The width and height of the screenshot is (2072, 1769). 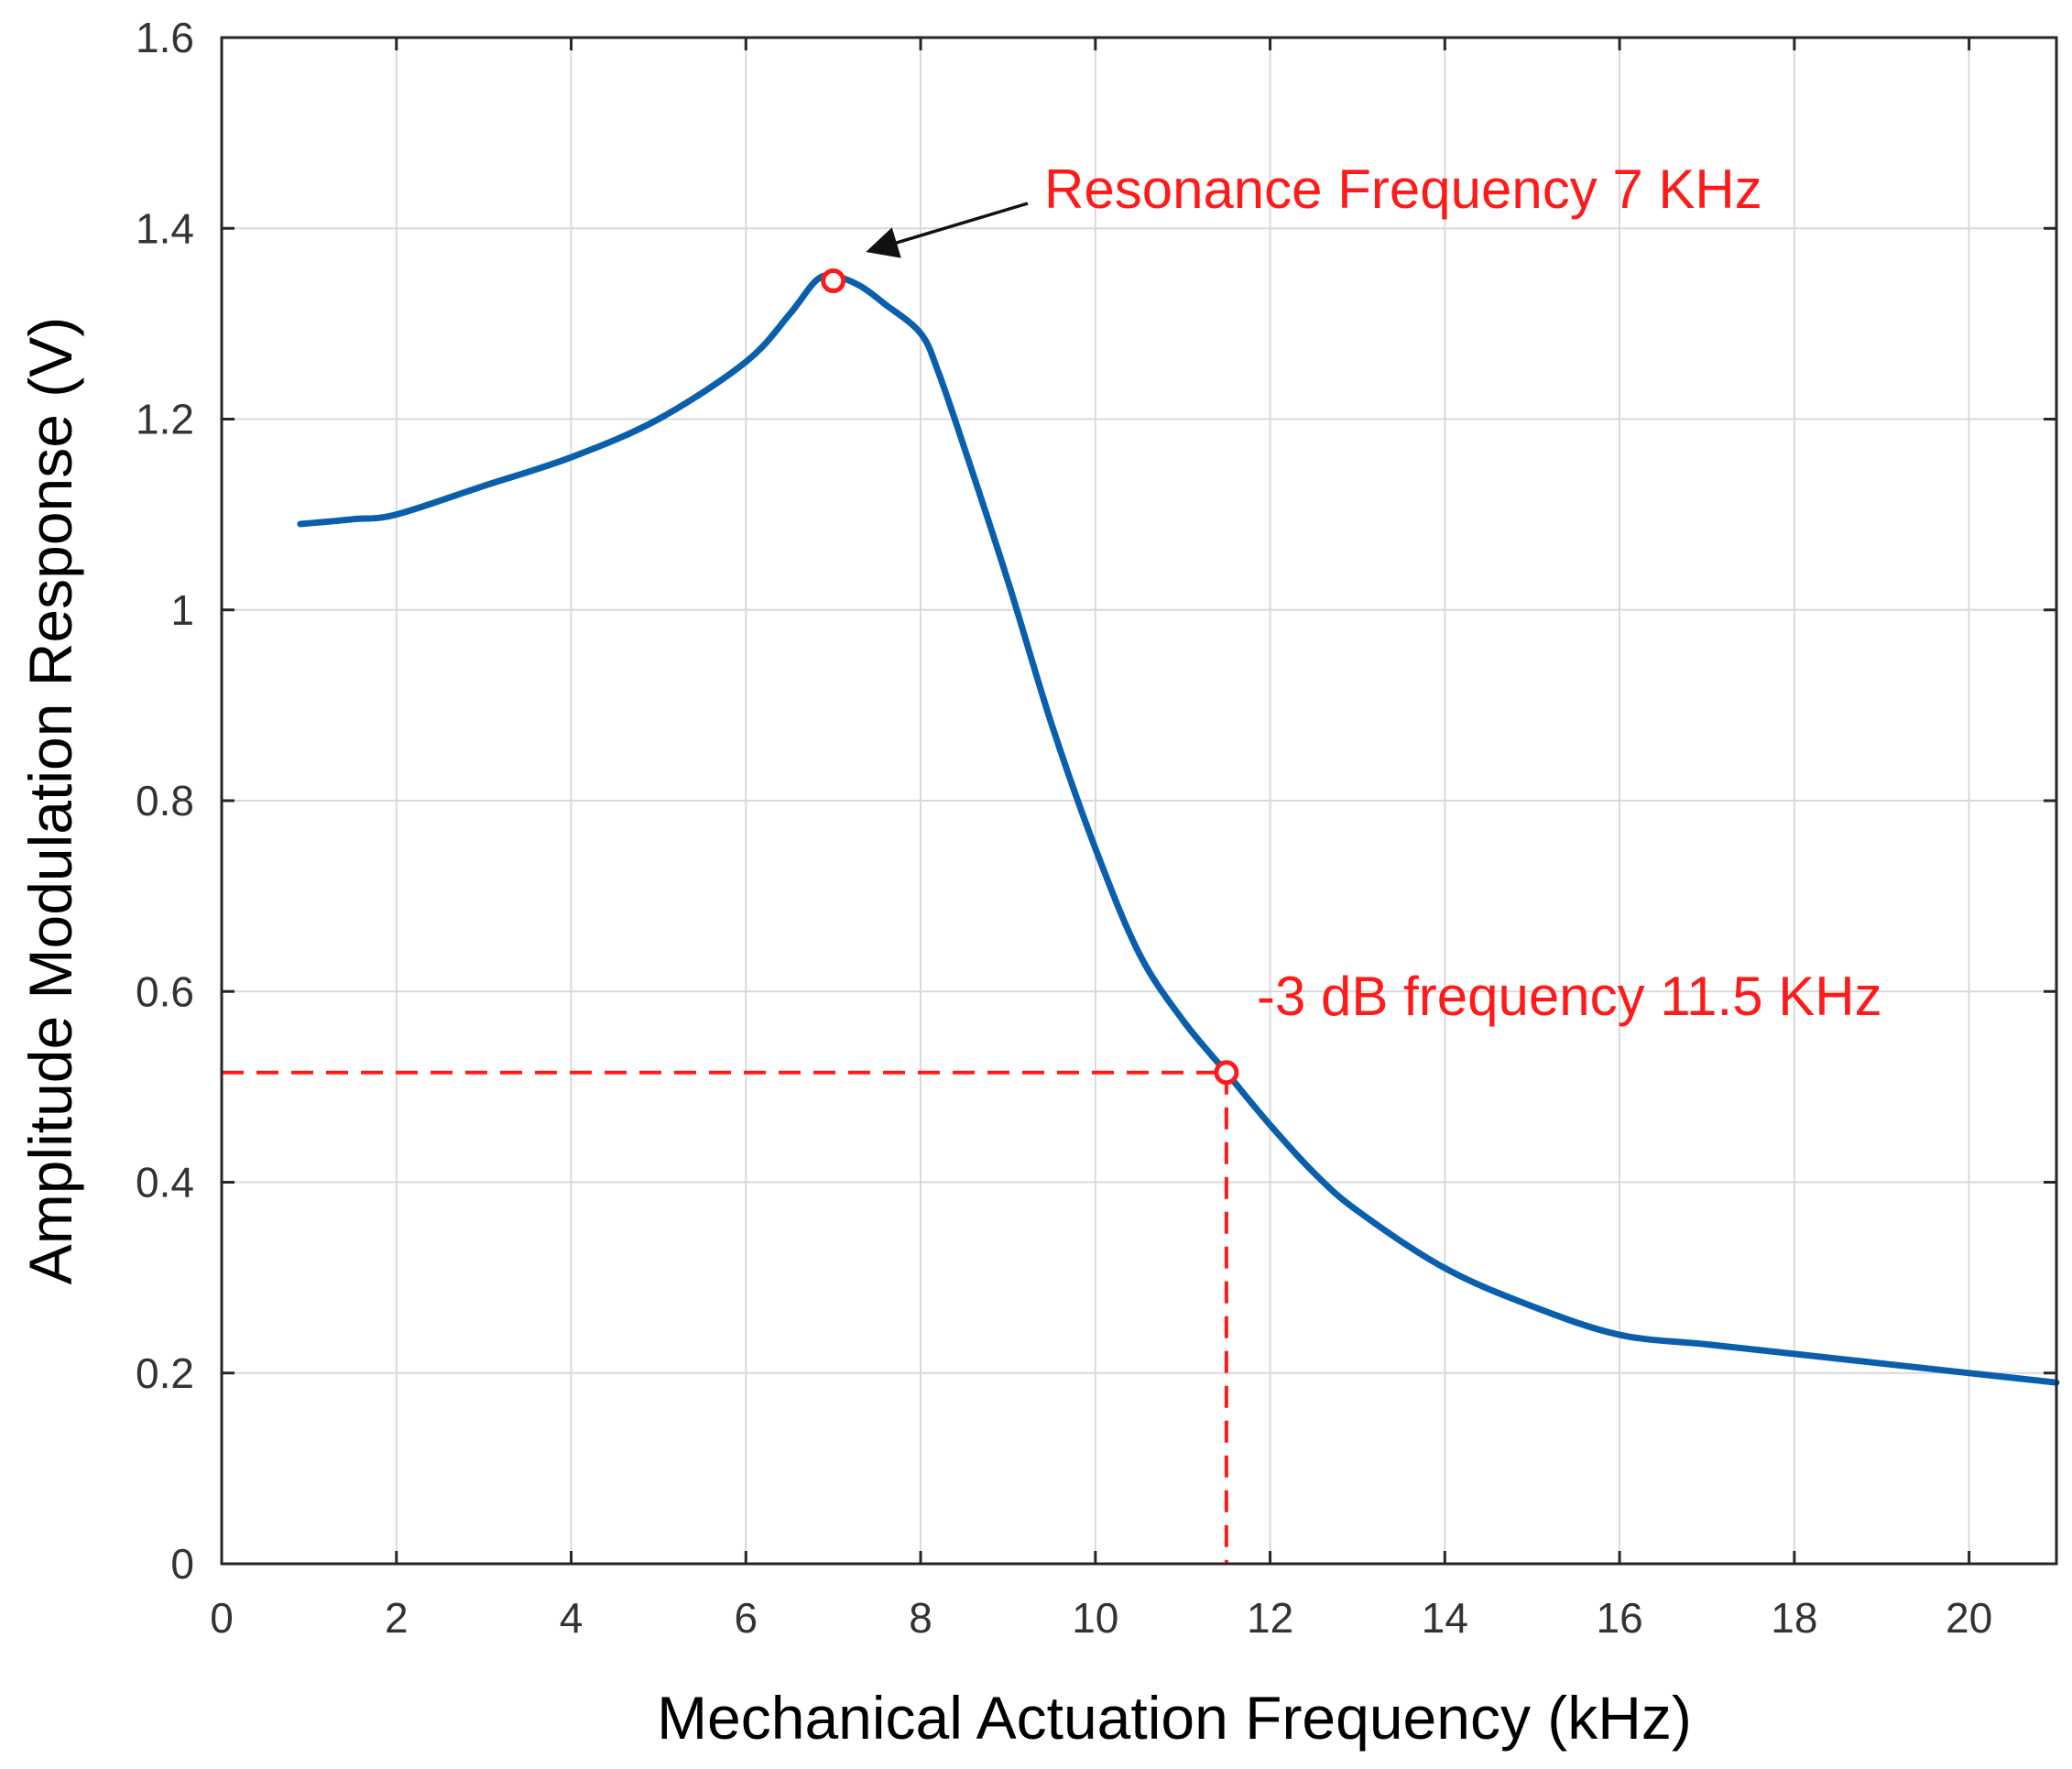 What do you see at coordinates (1030, 677) in the screenshot?
I see `markers` at bounding box center [1030, 677].